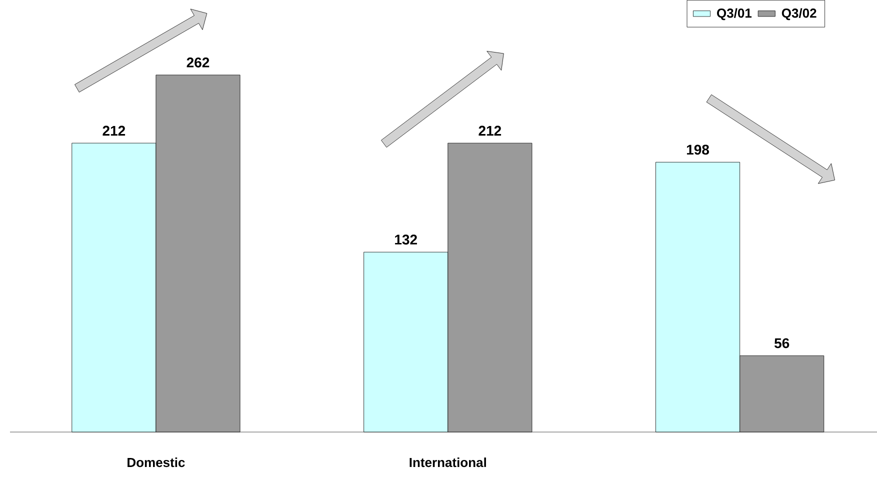 This screenshot has width=877, height=492. What do you see at coordinates (799, 14) in the screenshot?
I see `legend-label: Q3/02` at bounding box center [799, 14].